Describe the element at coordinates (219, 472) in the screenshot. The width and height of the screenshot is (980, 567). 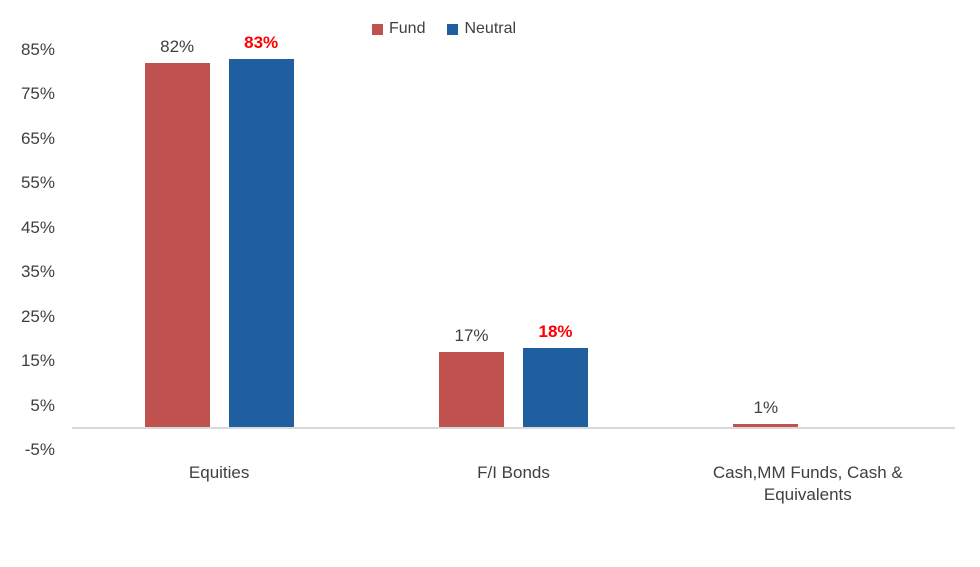
I see `category-label-equities: Equities` at that location.